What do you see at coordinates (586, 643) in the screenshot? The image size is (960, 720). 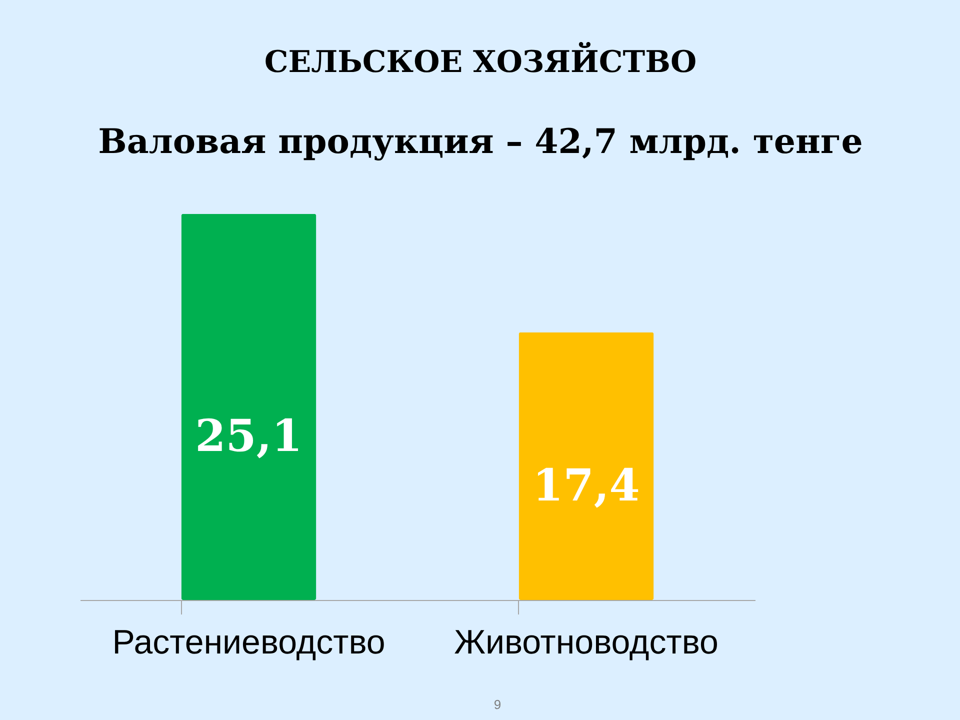 I see `x-tick-label: Животноводство` at bounding box center [586, 643].